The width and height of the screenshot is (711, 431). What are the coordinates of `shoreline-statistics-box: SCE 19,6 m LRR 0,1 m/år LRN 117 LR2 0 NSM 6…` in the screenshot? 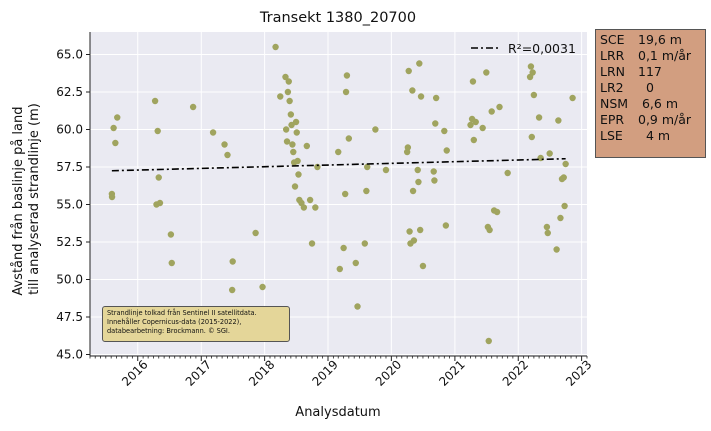 It's located at (650, 93).